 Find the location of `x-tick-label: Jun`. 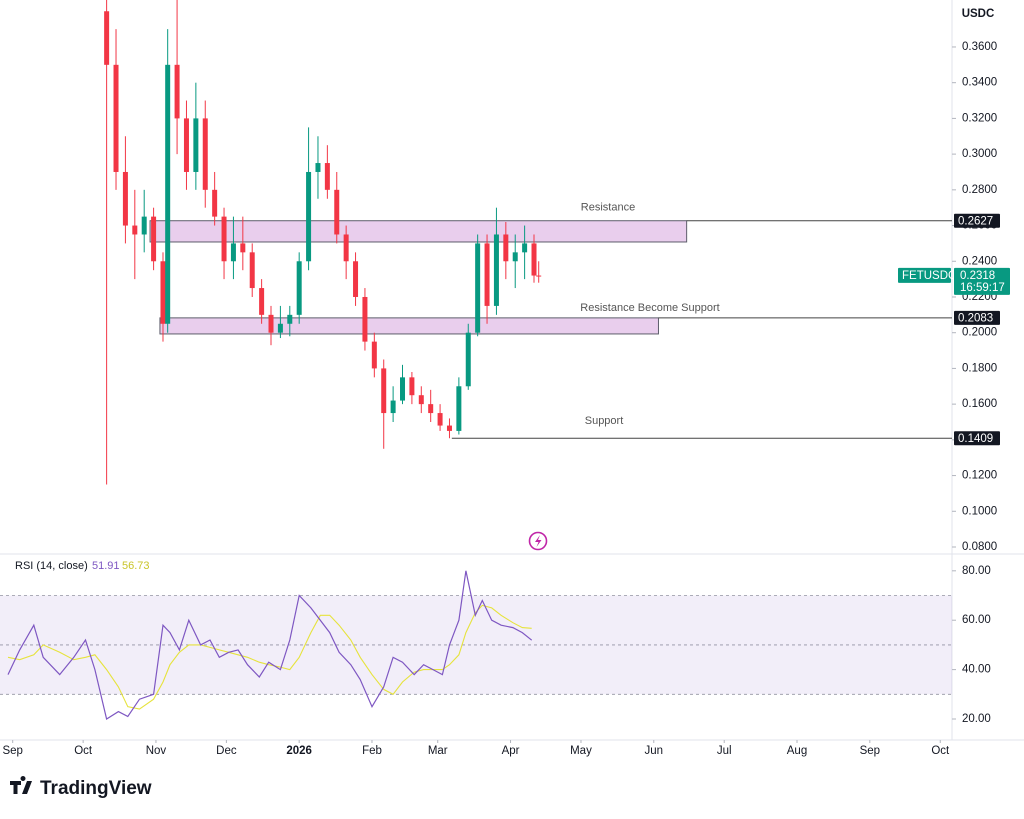

x-tick-label: Jun is located at coordinates (653, 751).